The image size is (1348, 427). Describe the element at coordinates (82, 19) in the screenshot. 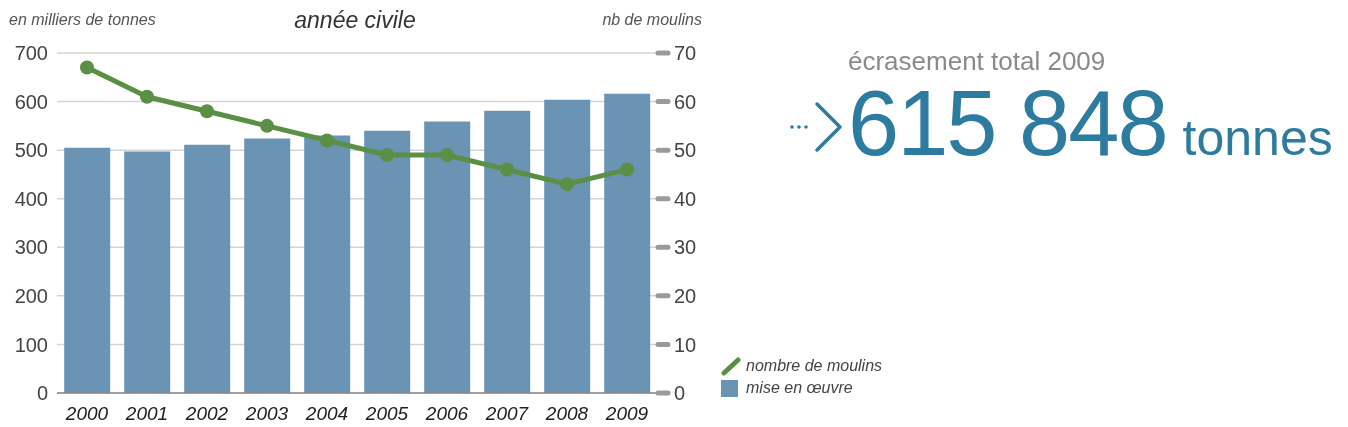

I see `y-axis-title: en milliers de tonnes` at that location.